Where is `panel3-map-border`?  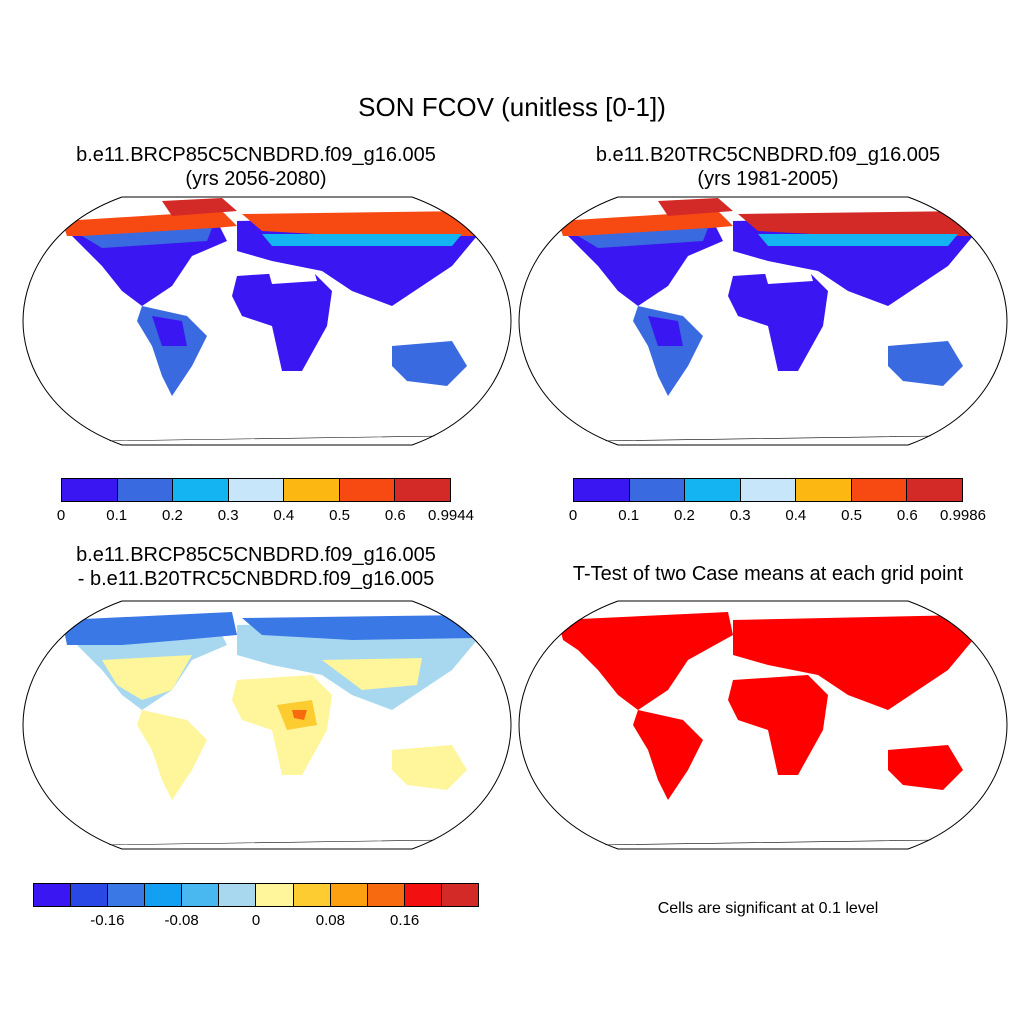 panel3-map-border is located at coordinates (267, 725).